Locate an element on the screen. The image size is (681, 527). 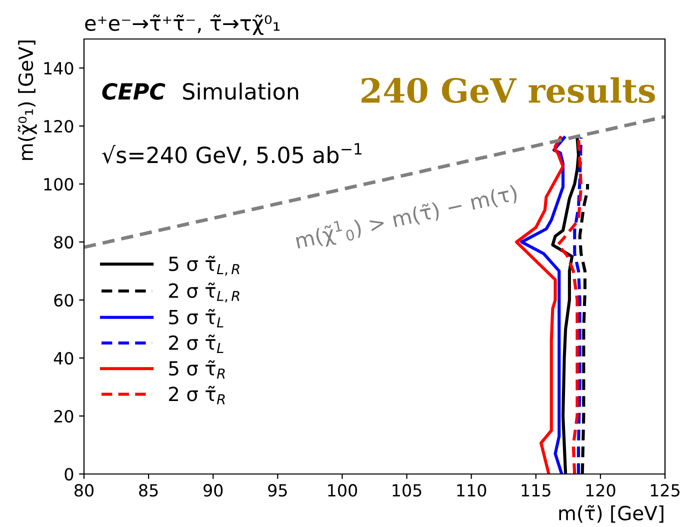
y-tick-label: 40 is located at coordinates (64, 358).